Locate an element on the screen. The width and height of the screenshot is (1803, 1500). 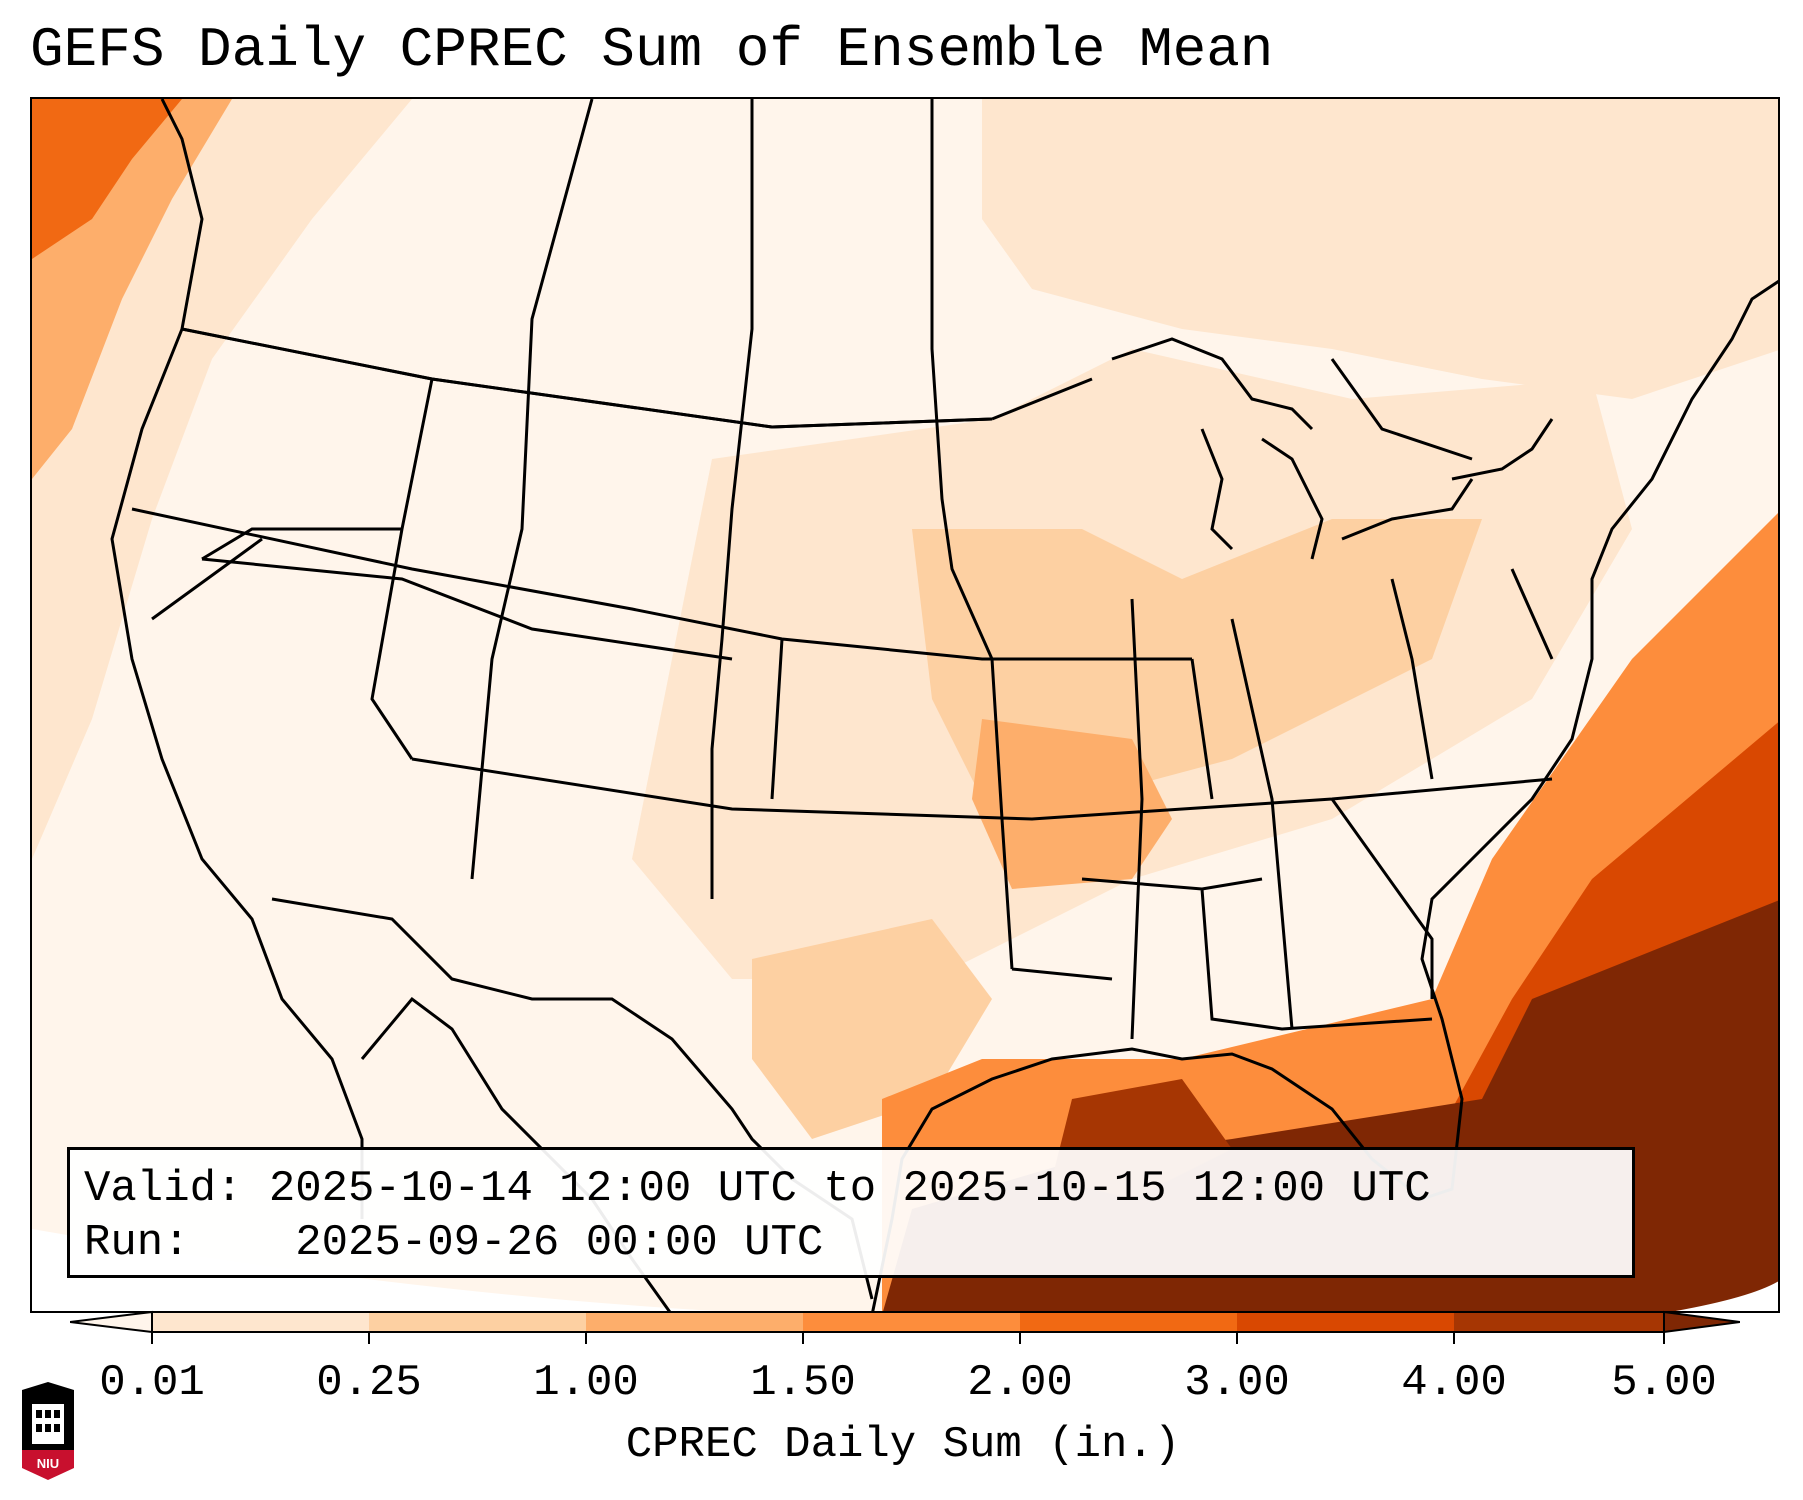
precip-field-pacific-core is located at coordinates (107, 179).